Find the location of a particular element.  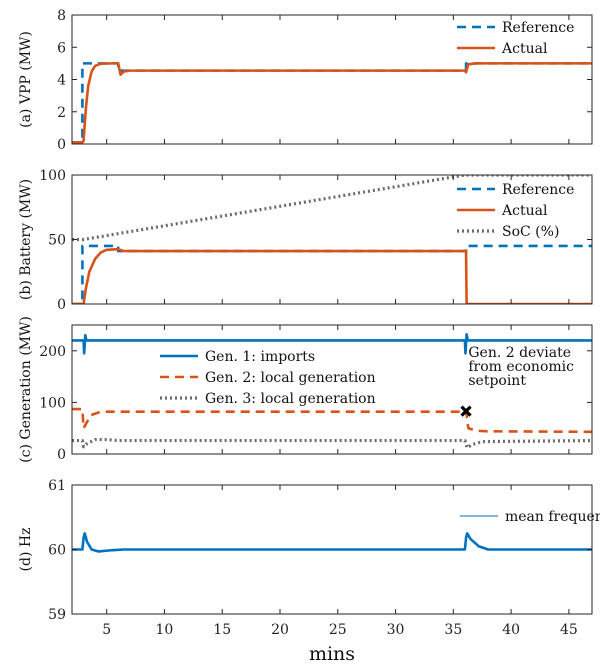

x-tick-label: 15 is located at coordinates (222, 630).